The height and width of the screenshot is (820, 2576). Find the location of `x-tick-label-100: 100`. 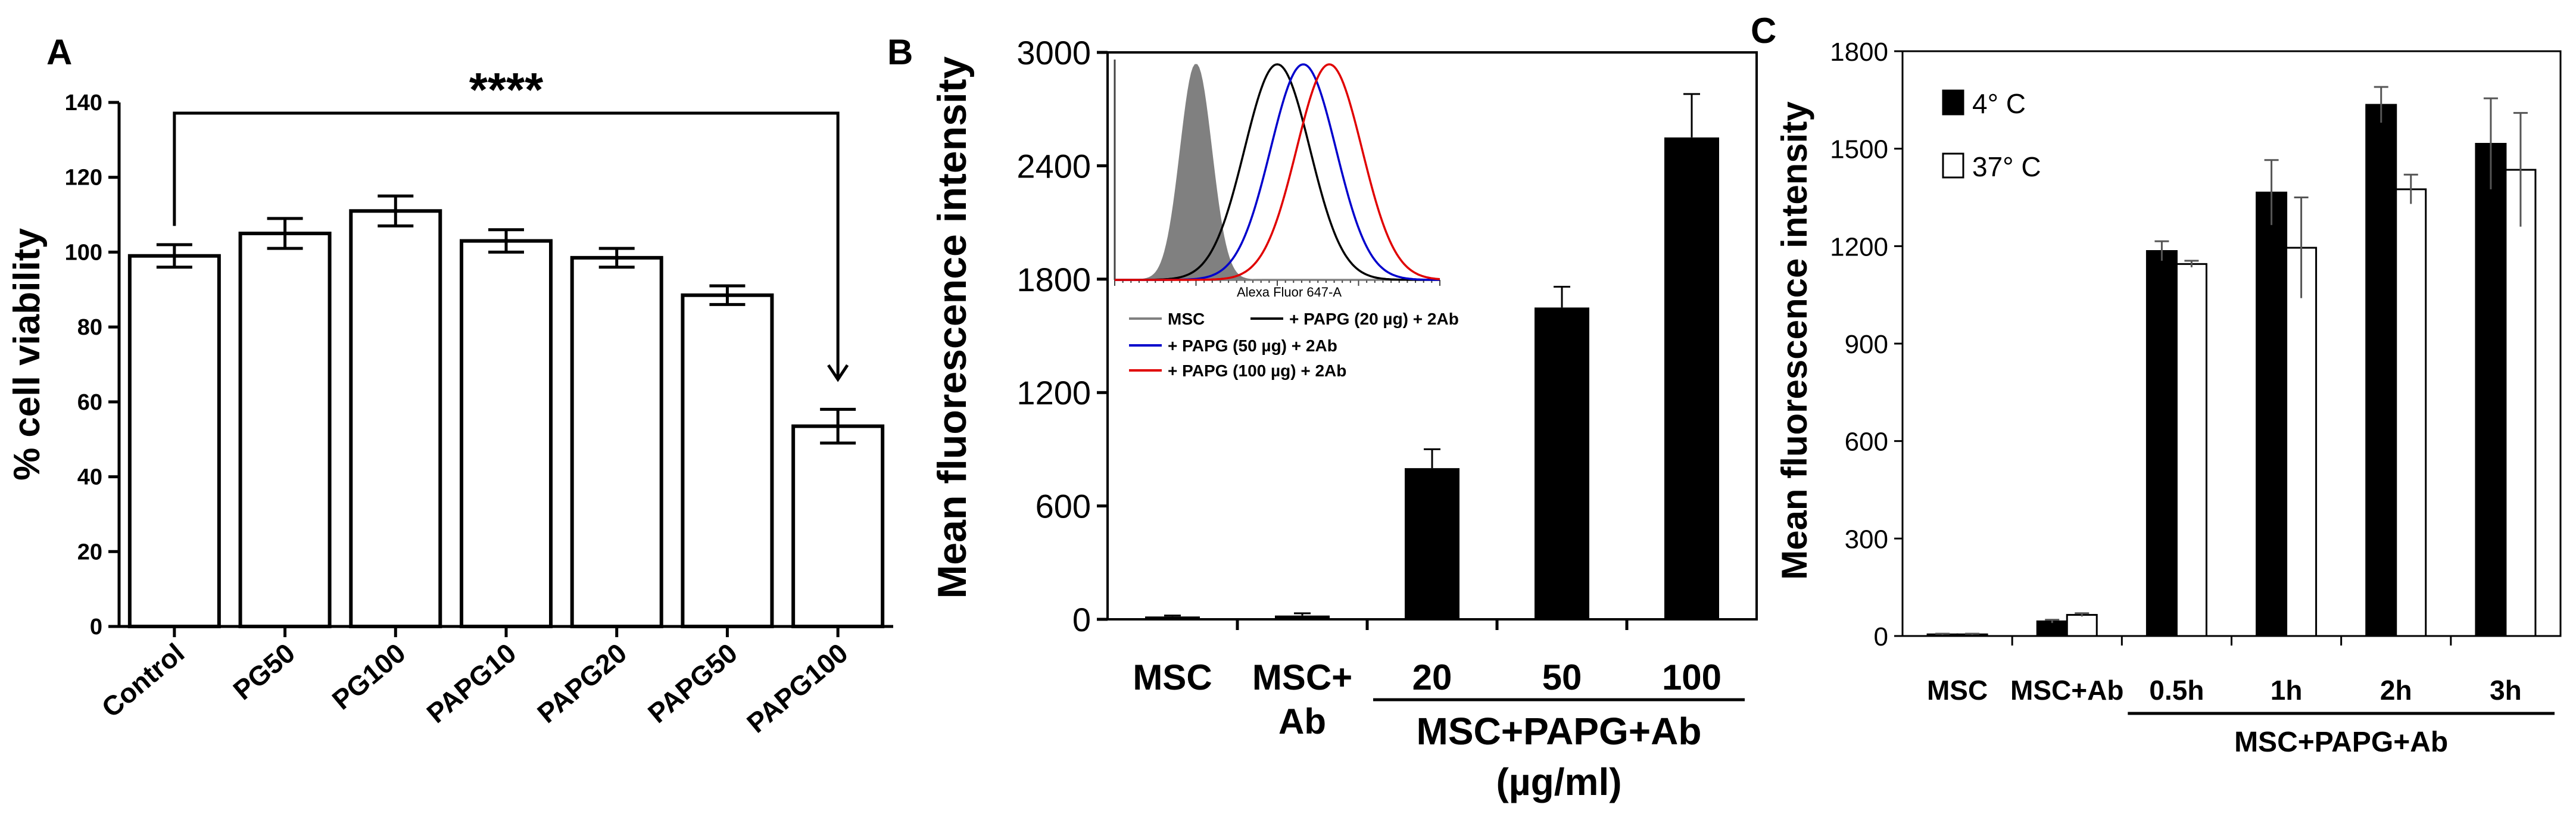

x-tick-label-100: 100 is located at coordinates (1692, 677).